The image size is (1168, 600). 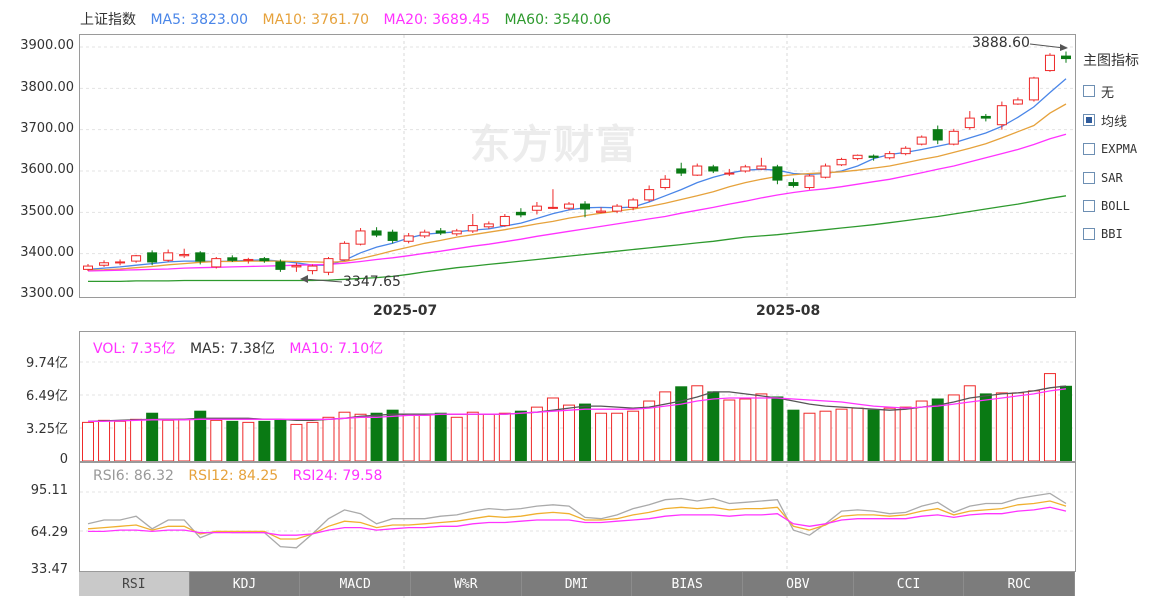 I want to click on x-label-july: 2025-07, so click(x=405, y=311).